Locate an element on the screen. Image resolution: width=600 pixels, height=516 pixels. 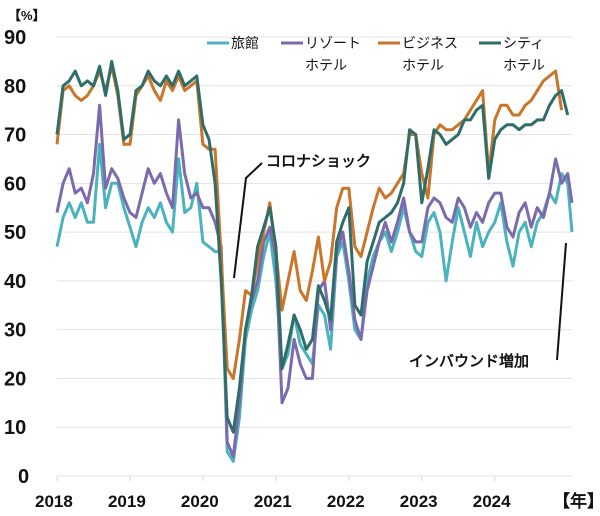
y-tick-label: 20 is located at coordinates (15, 379).